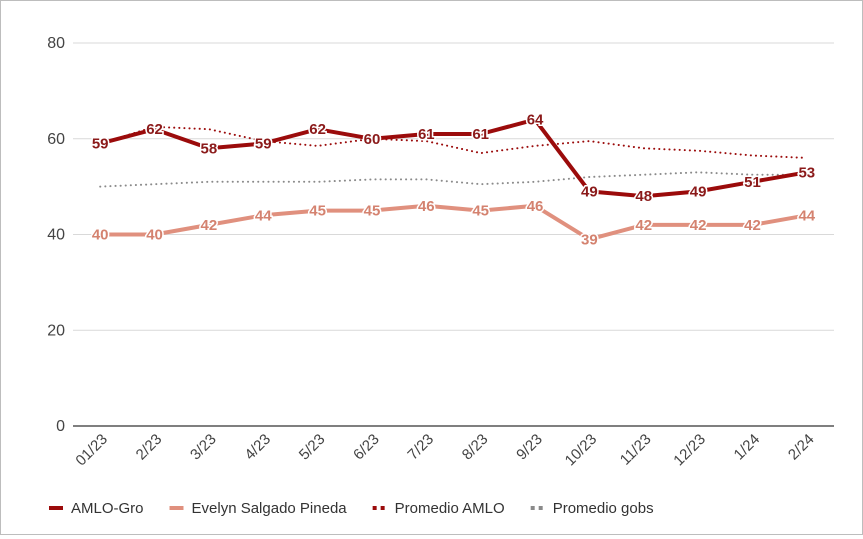 This screenshot has height=539, width=863. Describe the element at coordinates (56, 330) in the screenshot. I see `y-tick-label: 20` at that location.